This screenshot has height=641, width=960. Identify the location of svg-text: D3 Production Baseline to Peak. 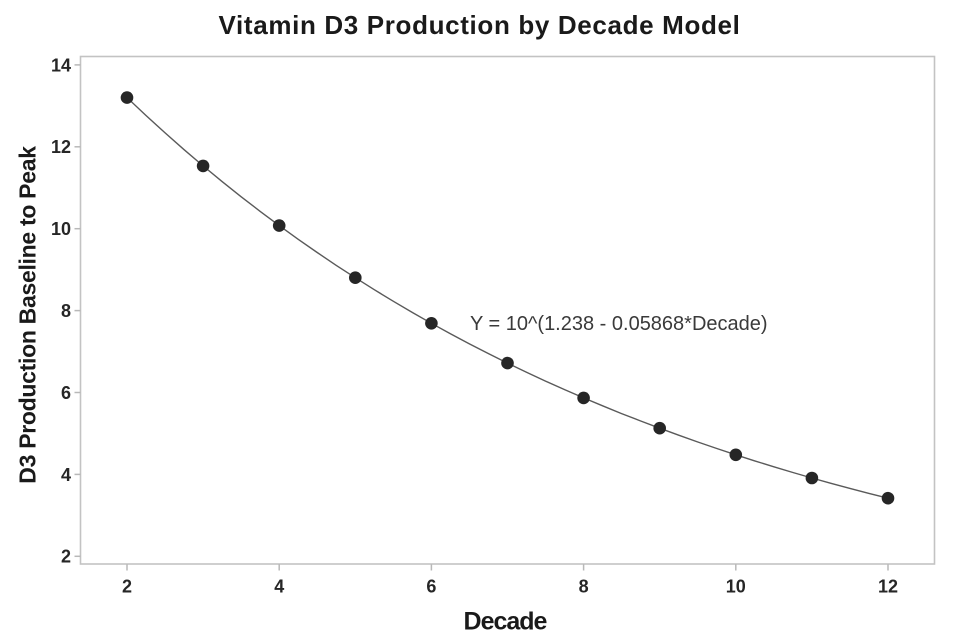
(28, 315).